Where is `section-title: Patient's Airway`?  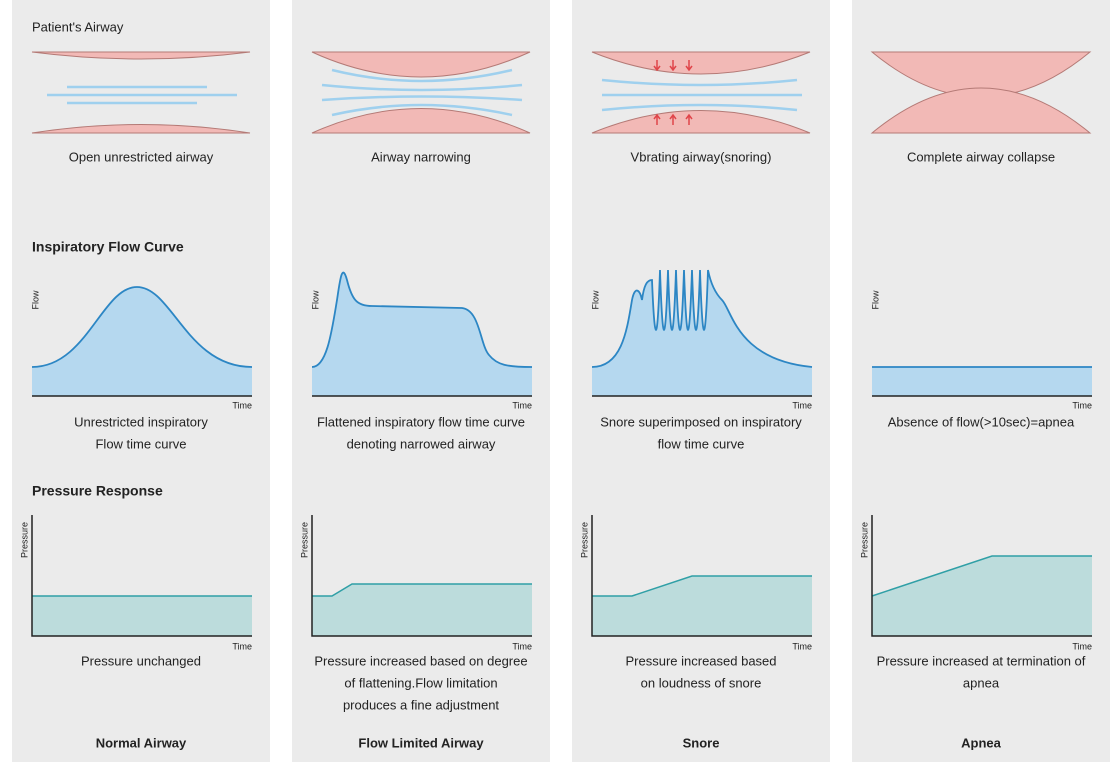 section-title: Patient's Airway is located at coordinates (78, 26).